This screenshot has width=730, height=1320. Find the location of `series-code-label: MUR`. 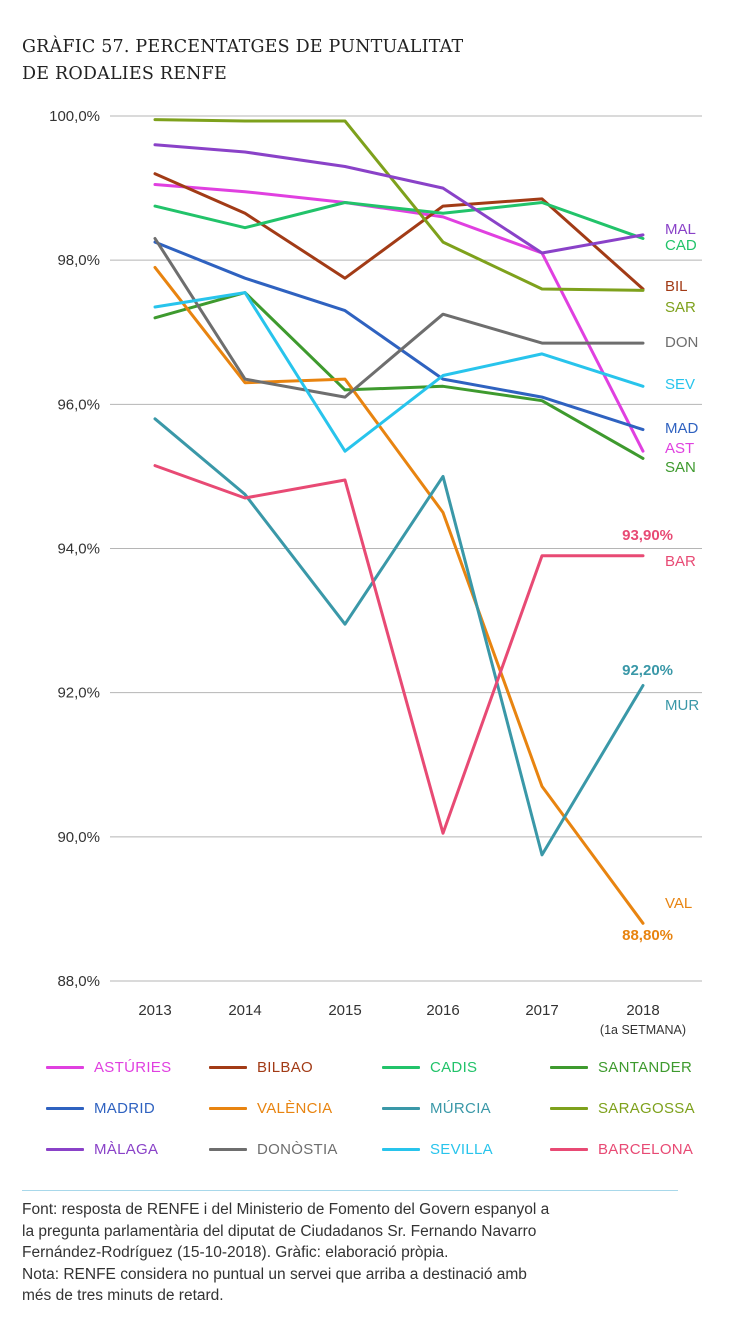

series-code-label: MUR is located at coordinates (682, 705).